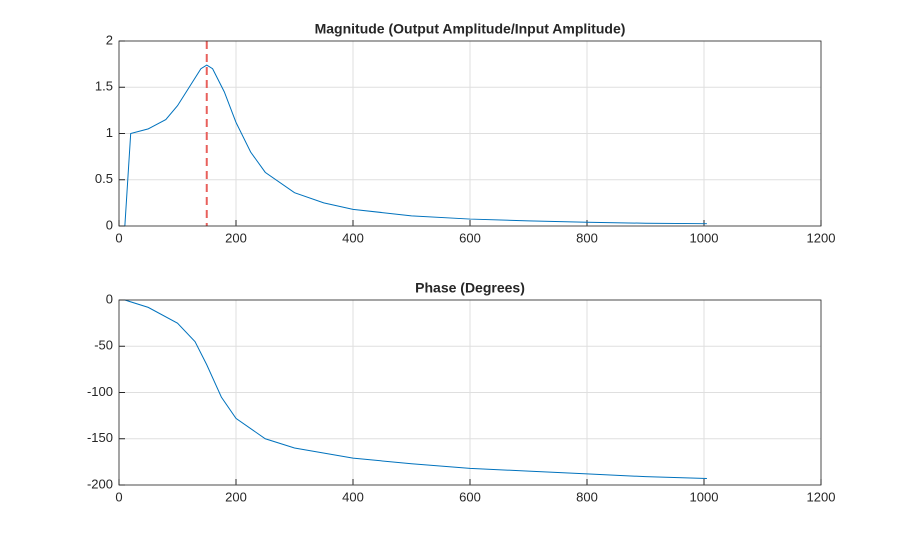 The image size is (908, 546). I want to click on y-tick-label: 0.5, so click(104, 178).